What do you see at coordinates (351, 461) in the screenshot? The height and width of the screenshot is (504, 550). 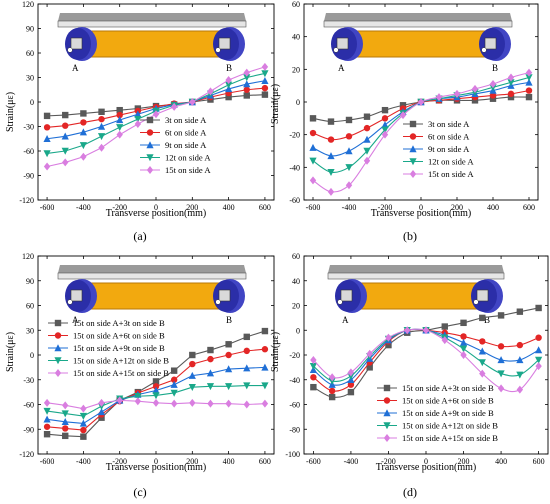 I see `panel-d-xtick-label: -400` at bounding box center [351, 461].